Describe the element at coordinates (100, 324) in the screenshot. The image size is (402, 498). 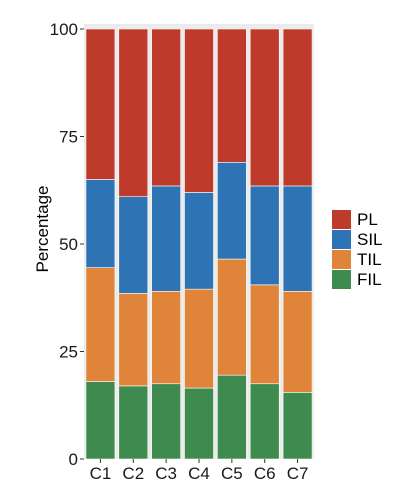
I see `bar-c1-til` at that location.